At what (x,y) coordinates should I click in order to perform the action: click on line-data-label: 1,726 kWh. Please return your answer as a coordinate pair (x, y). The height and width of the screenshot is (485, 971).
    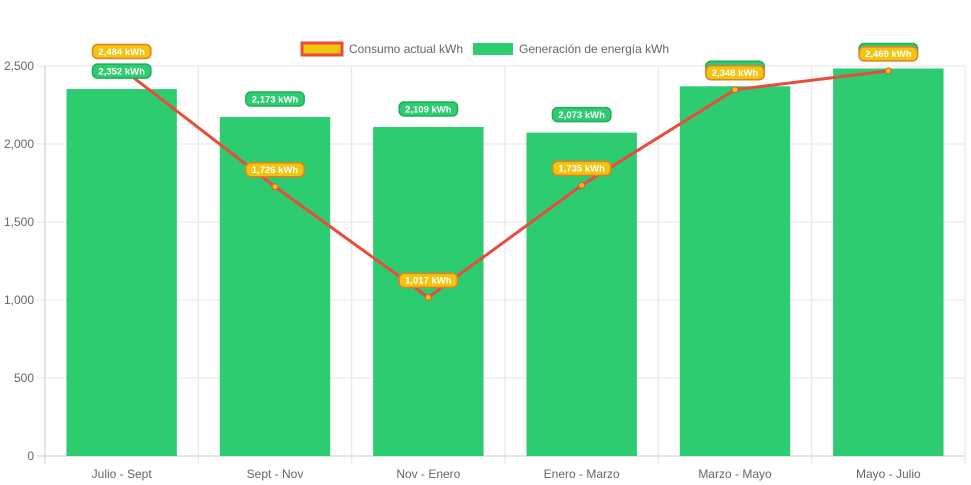
    Looking at the image, I should click on (275, 170).